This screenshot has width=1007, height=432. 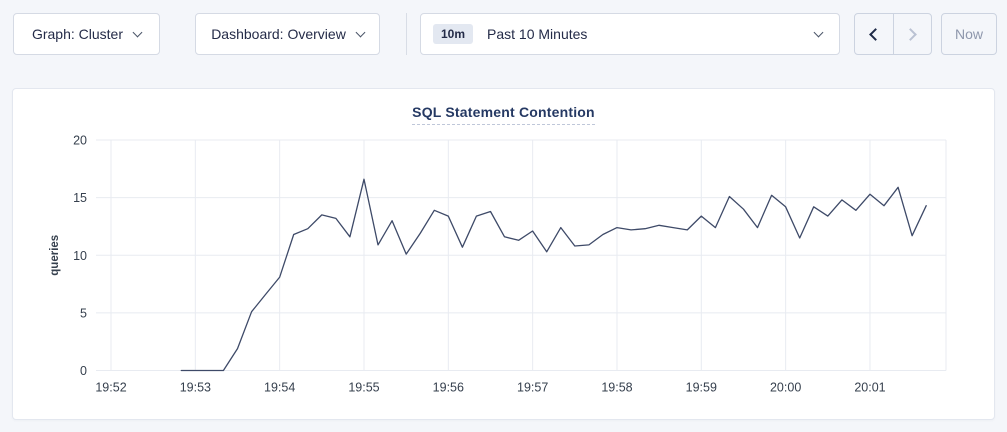 I want to click on y-tick-label: 10, so click(x=80, y=256).